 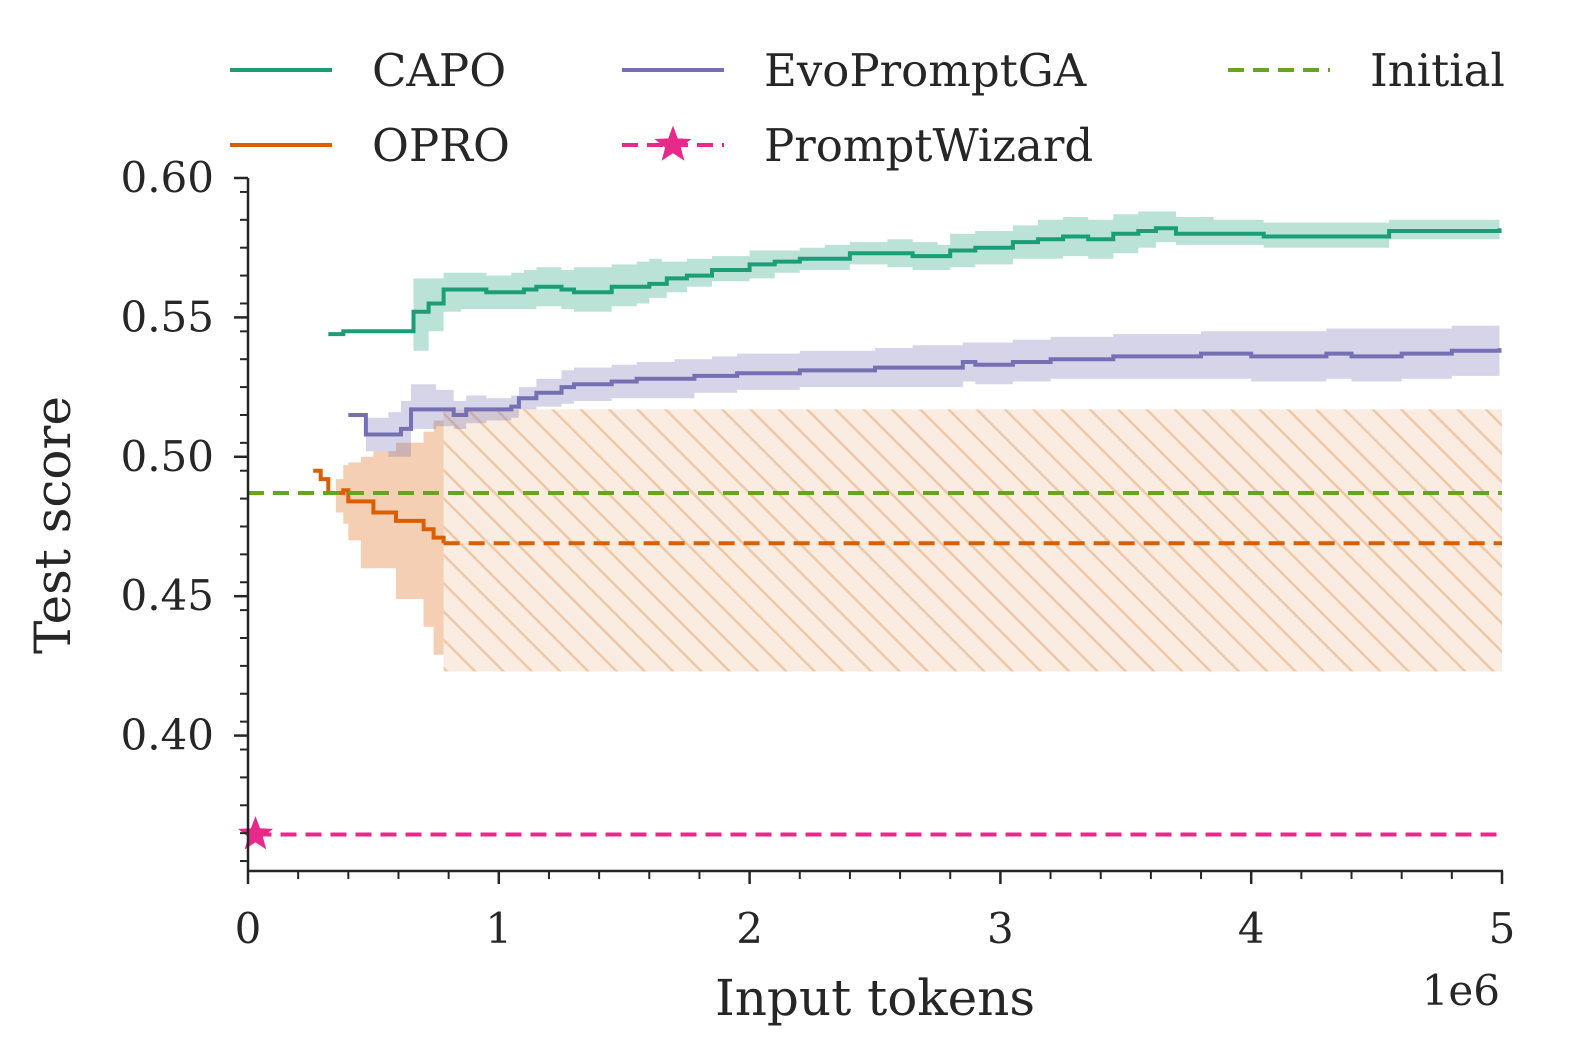 I want to click on y-axis-label: Test score, so click(x=53, y=525).